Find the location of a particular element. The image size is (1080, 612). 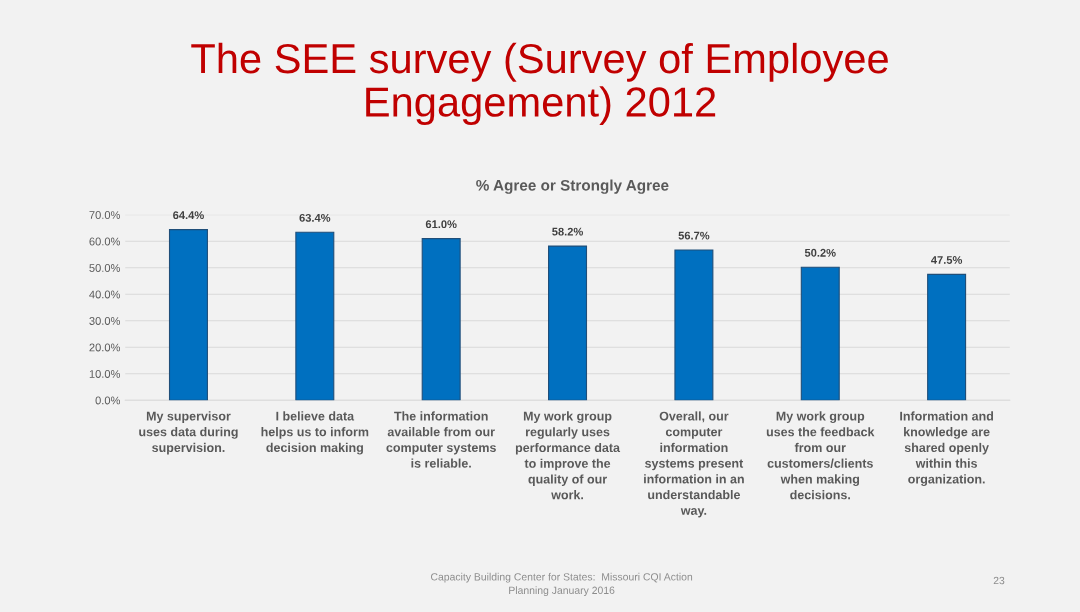

data-label: 58.2% is located at coordinates (567, 231).